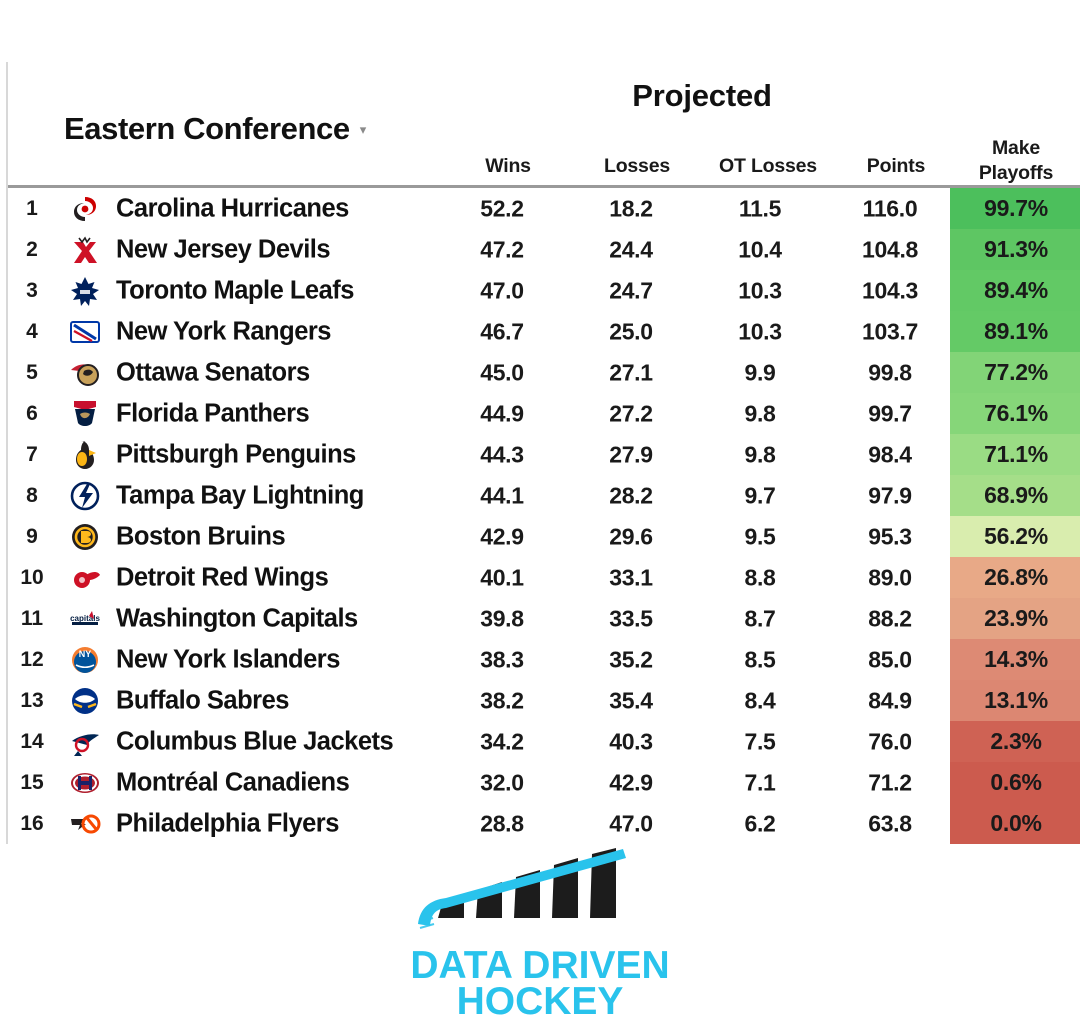  I want to click on team-name-cell: Montréal Canadiens, so click(233, 782).